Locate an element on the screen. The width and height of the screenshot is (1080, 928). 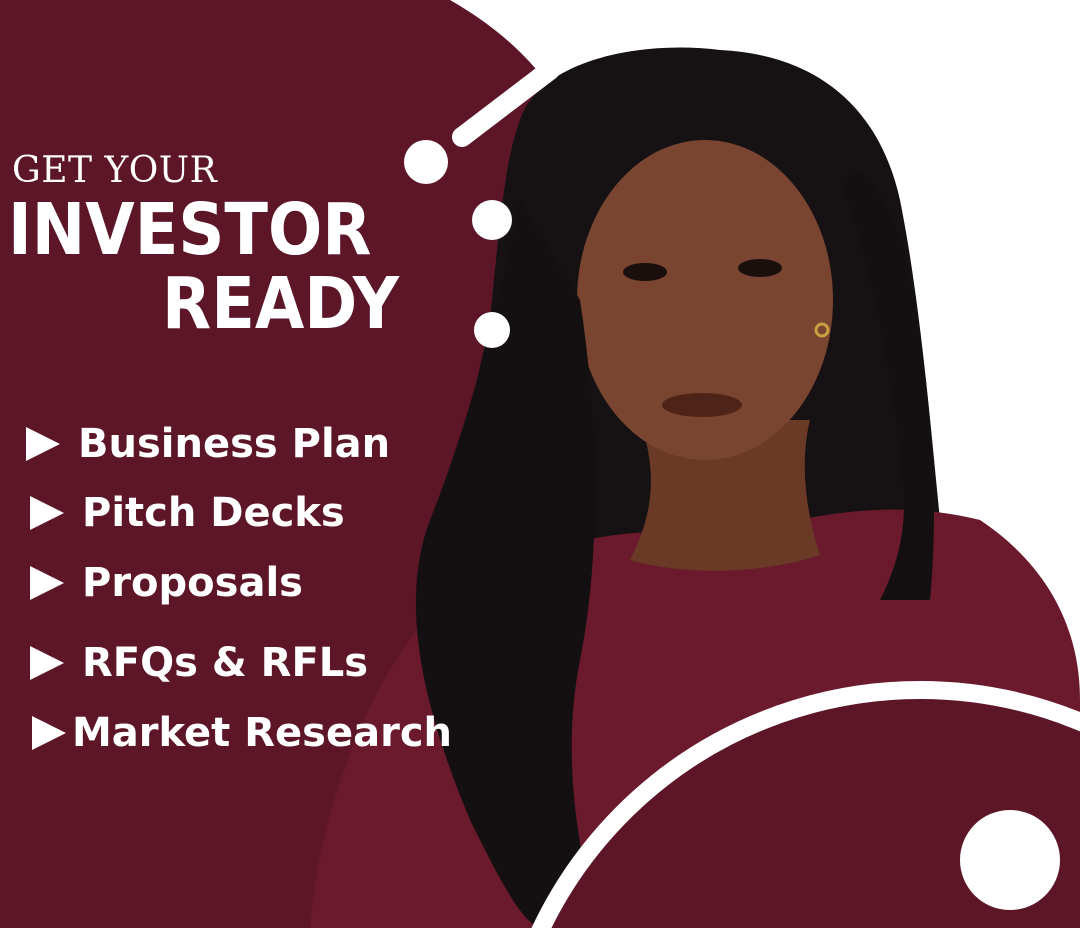
bottom-right-dot is located at coordinates (1010, 860).